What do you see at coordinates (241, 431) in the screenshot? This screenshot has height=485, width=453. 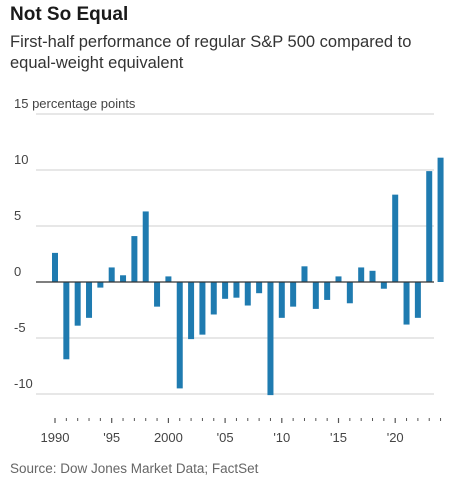 I see `x-axis: 1990 '95 2000 '05 '10 '15 '20` at bounding box center [241, 431].